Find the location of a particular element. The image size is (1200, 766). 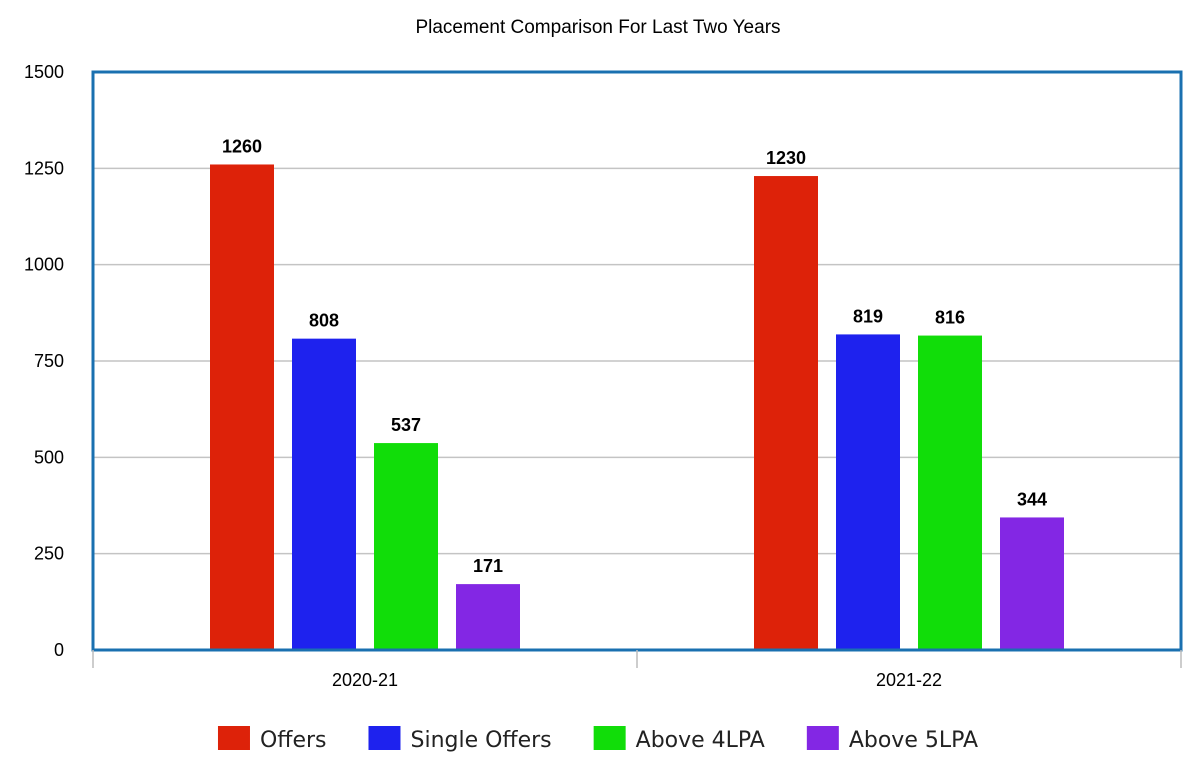

y-axis-tick-labels: 0 250 500 750 1000 1250 1500 is located at coordinates (44, 361).